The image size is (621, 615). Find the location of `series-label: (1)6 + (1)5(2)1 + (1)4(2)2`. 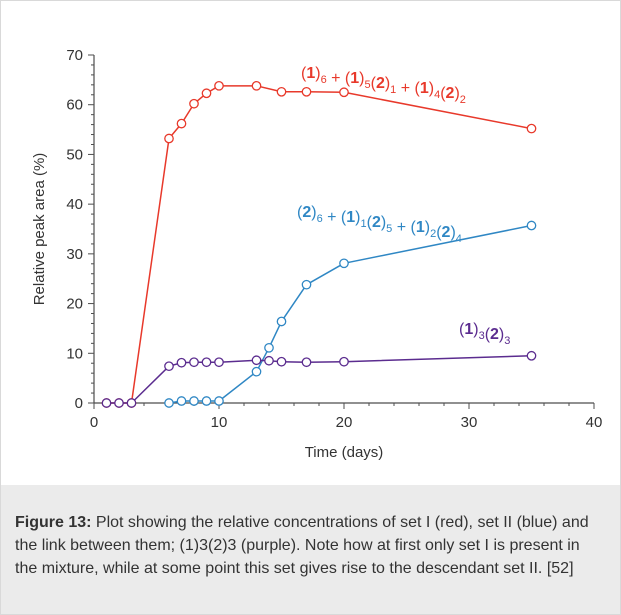

series-label: (1)6 + (1)5(2)1 + (1)4(2)2 is located at coordinates (383, 85).